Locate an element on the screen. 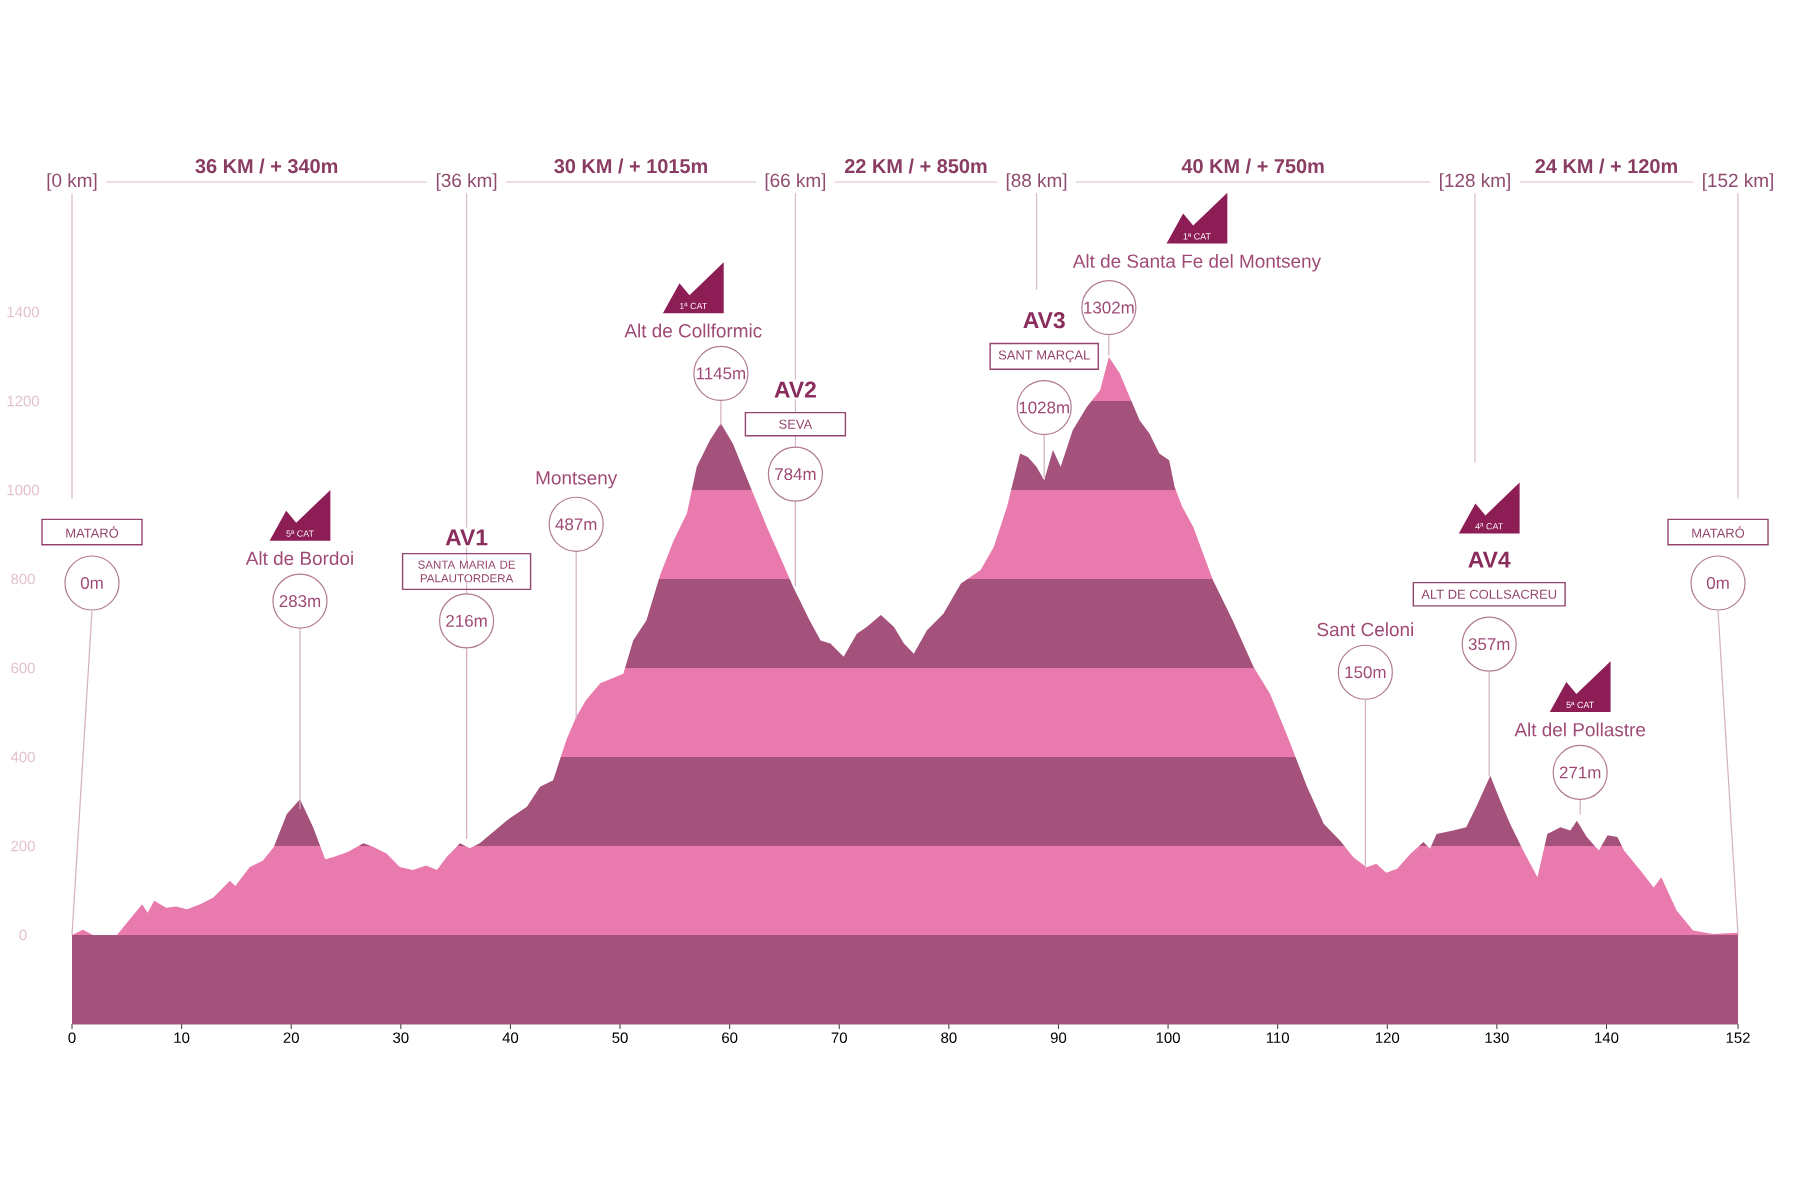 This screenshot has width=1800, height=1200. annotation: AV2 is located at coordinates (795, 389).